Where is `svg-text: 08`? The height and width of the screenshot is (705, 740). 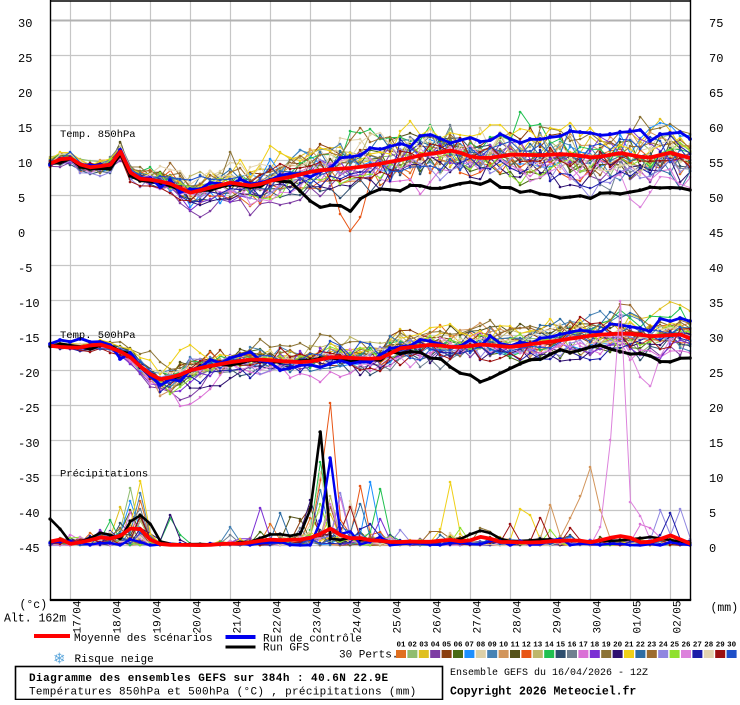
svg-text: 08 is located at coordinates (481, 646).